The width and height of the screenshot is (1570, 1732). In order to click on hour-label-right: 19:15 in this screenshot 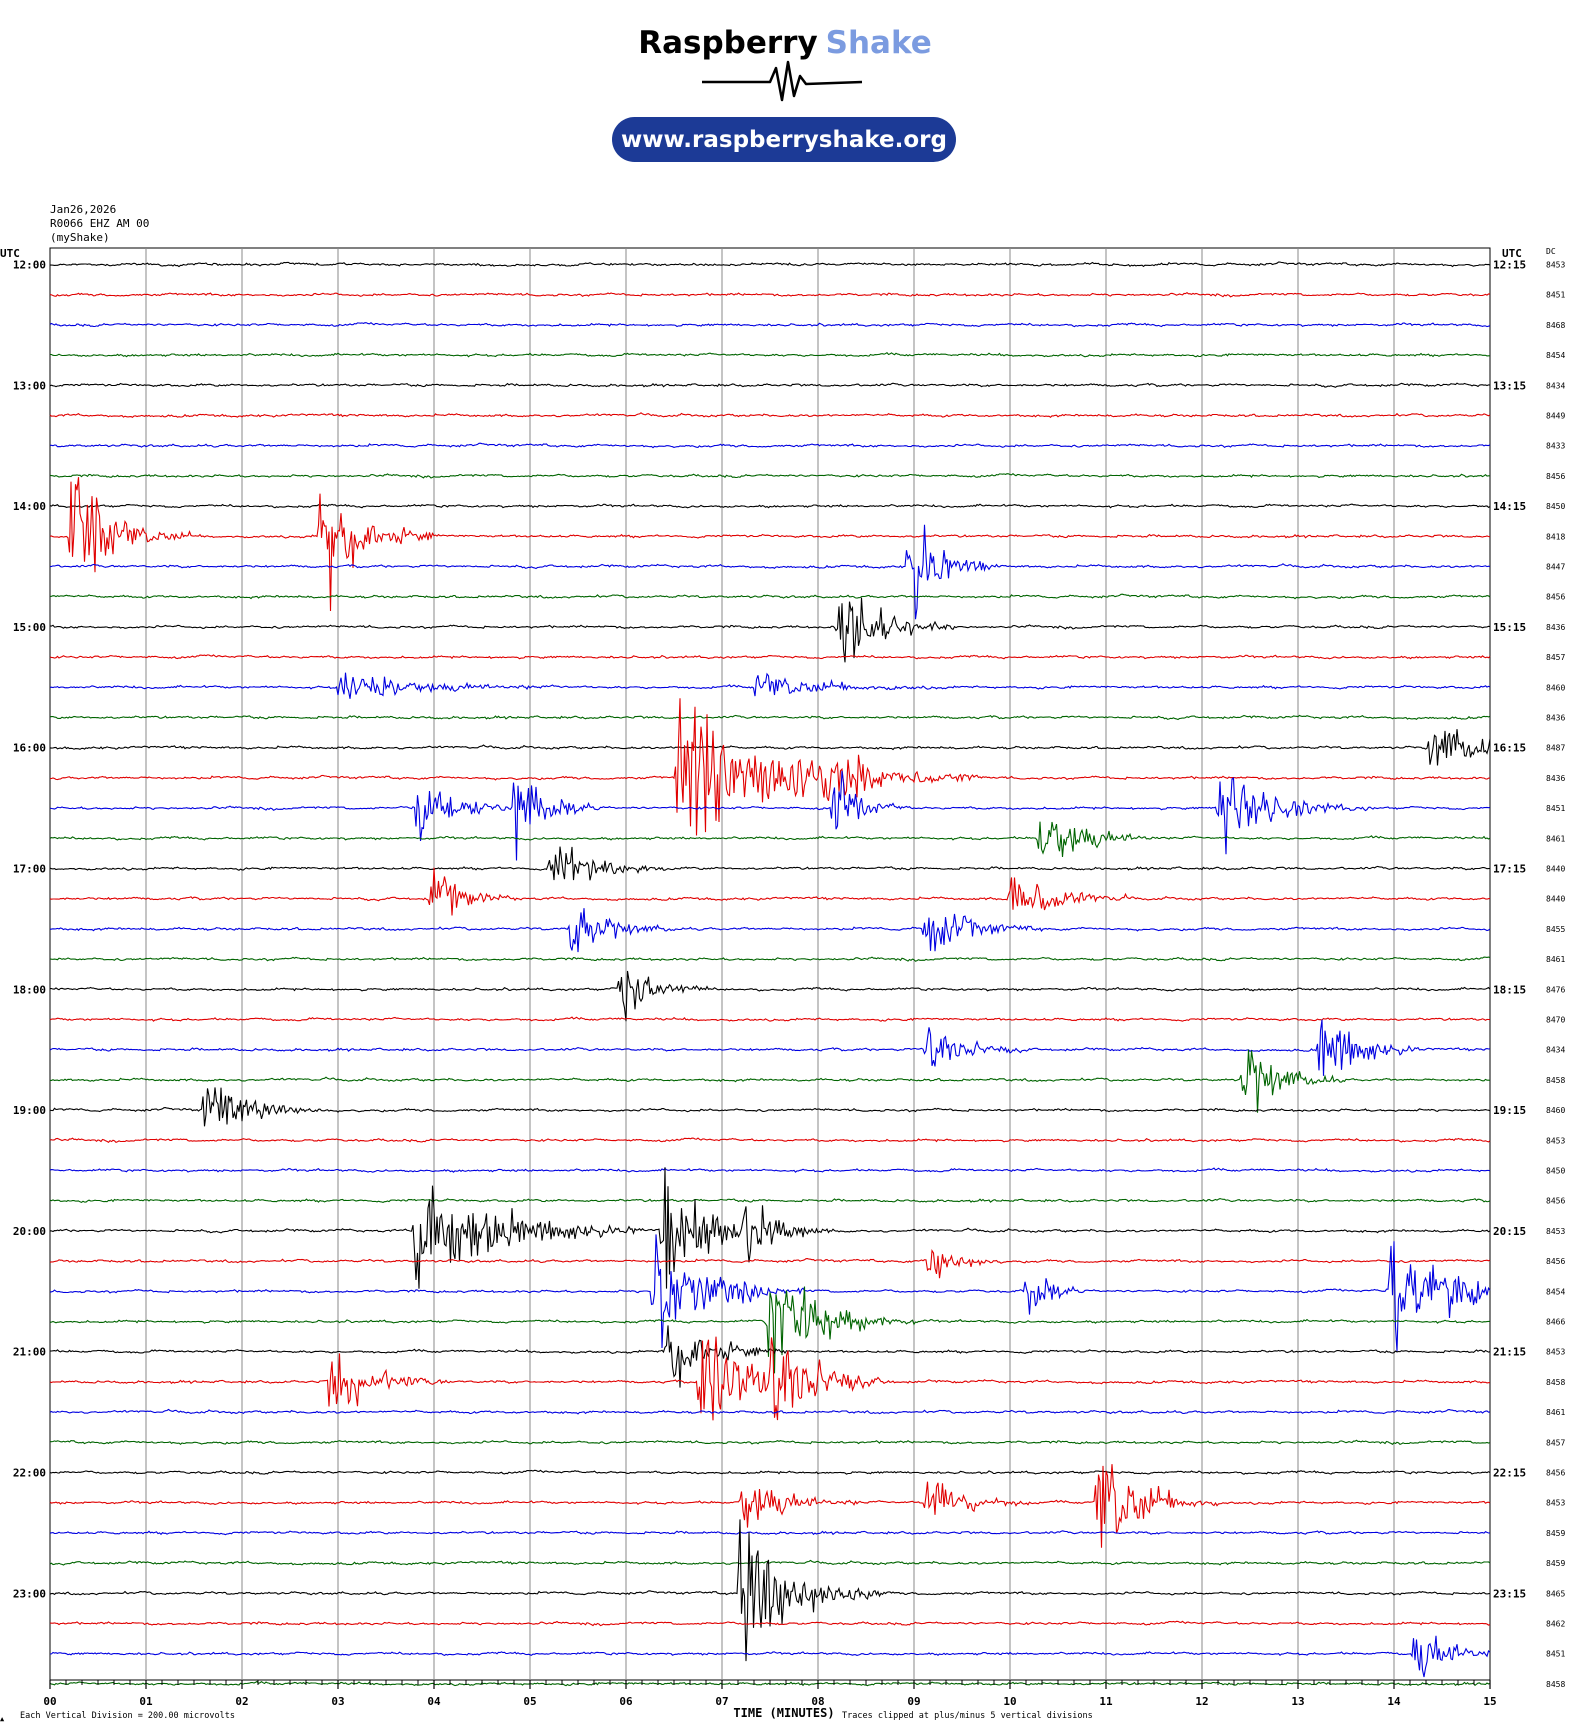, I will do `click(1509, 1110)`.